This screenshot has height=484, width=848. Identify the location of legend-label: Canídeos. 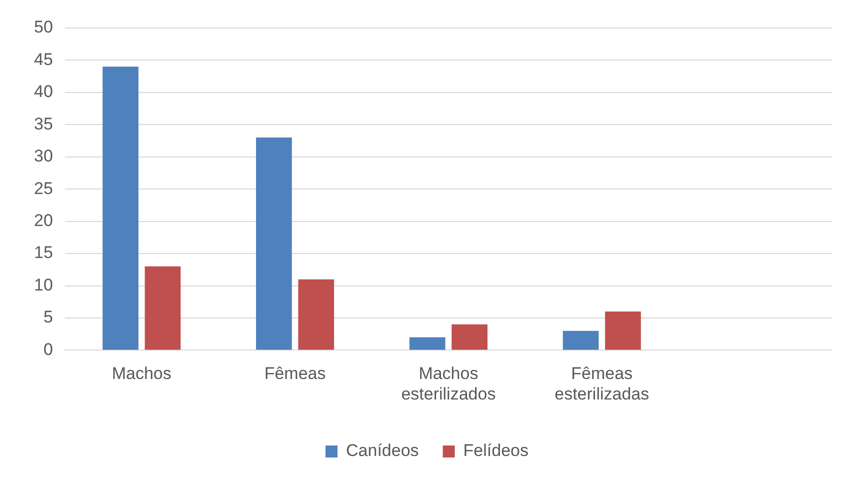
(382, 450).